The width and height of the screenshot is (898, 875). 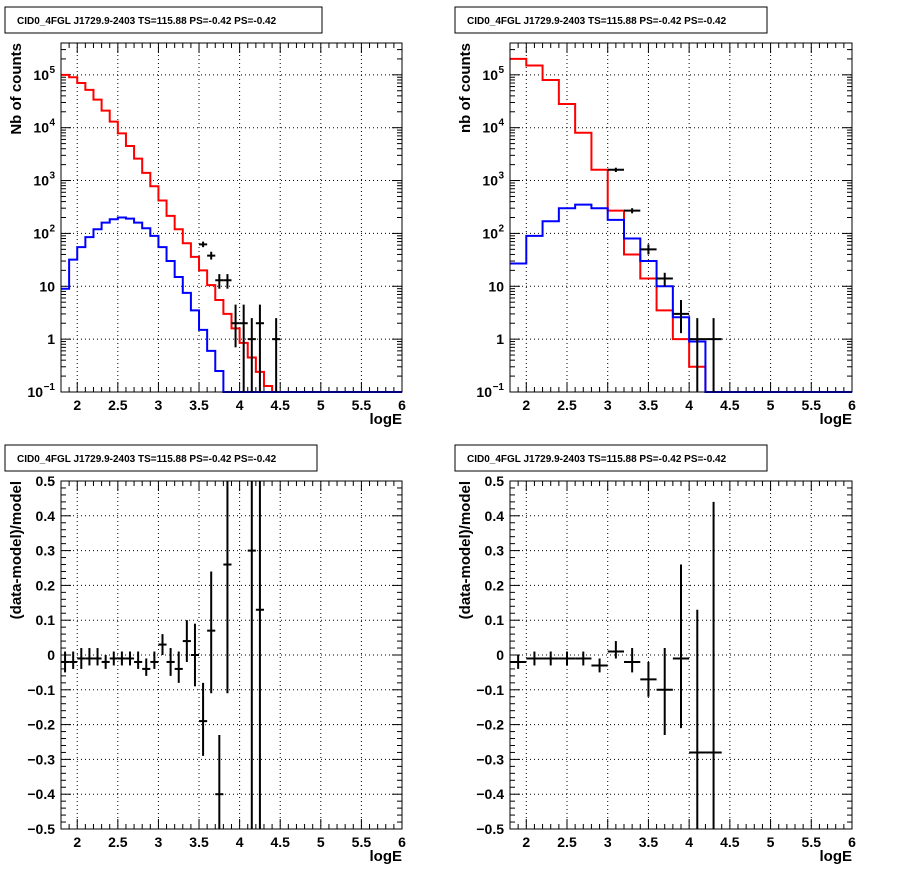 I want to click on x-tick-label: 4.5, so click(x=730, y=842).